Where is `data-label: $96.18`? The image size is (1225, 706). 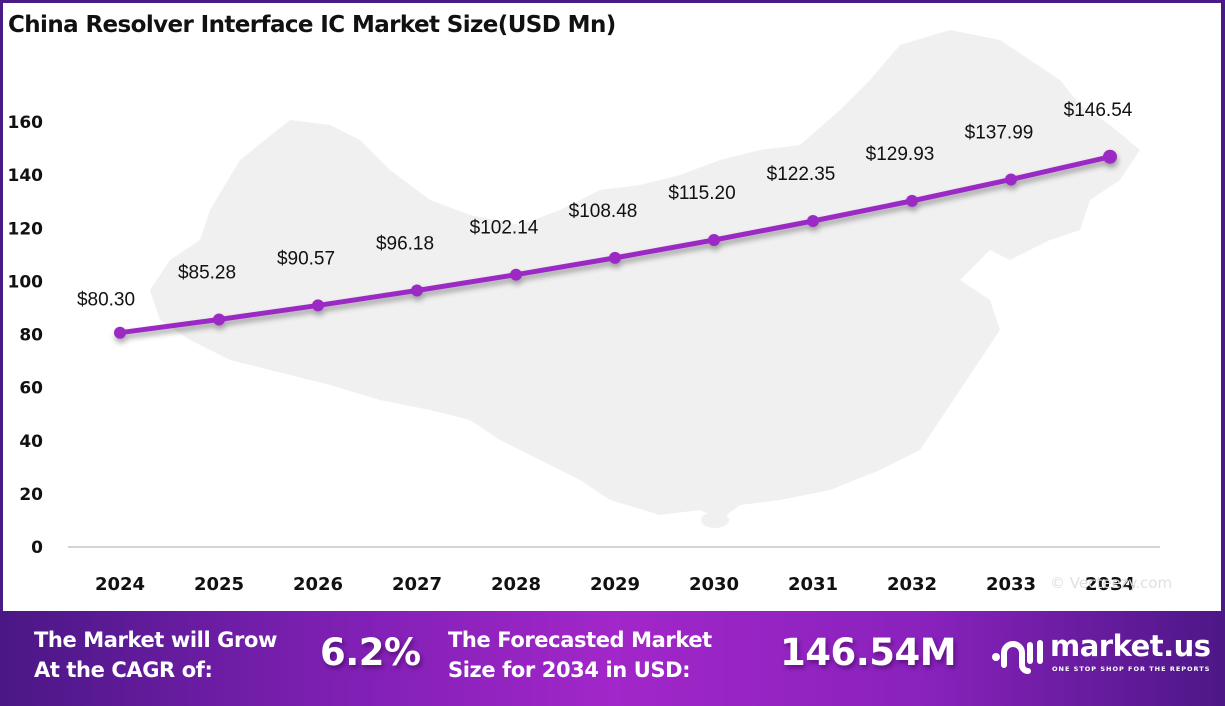 data-label: $96.18 is located at coordinates (405, 244).